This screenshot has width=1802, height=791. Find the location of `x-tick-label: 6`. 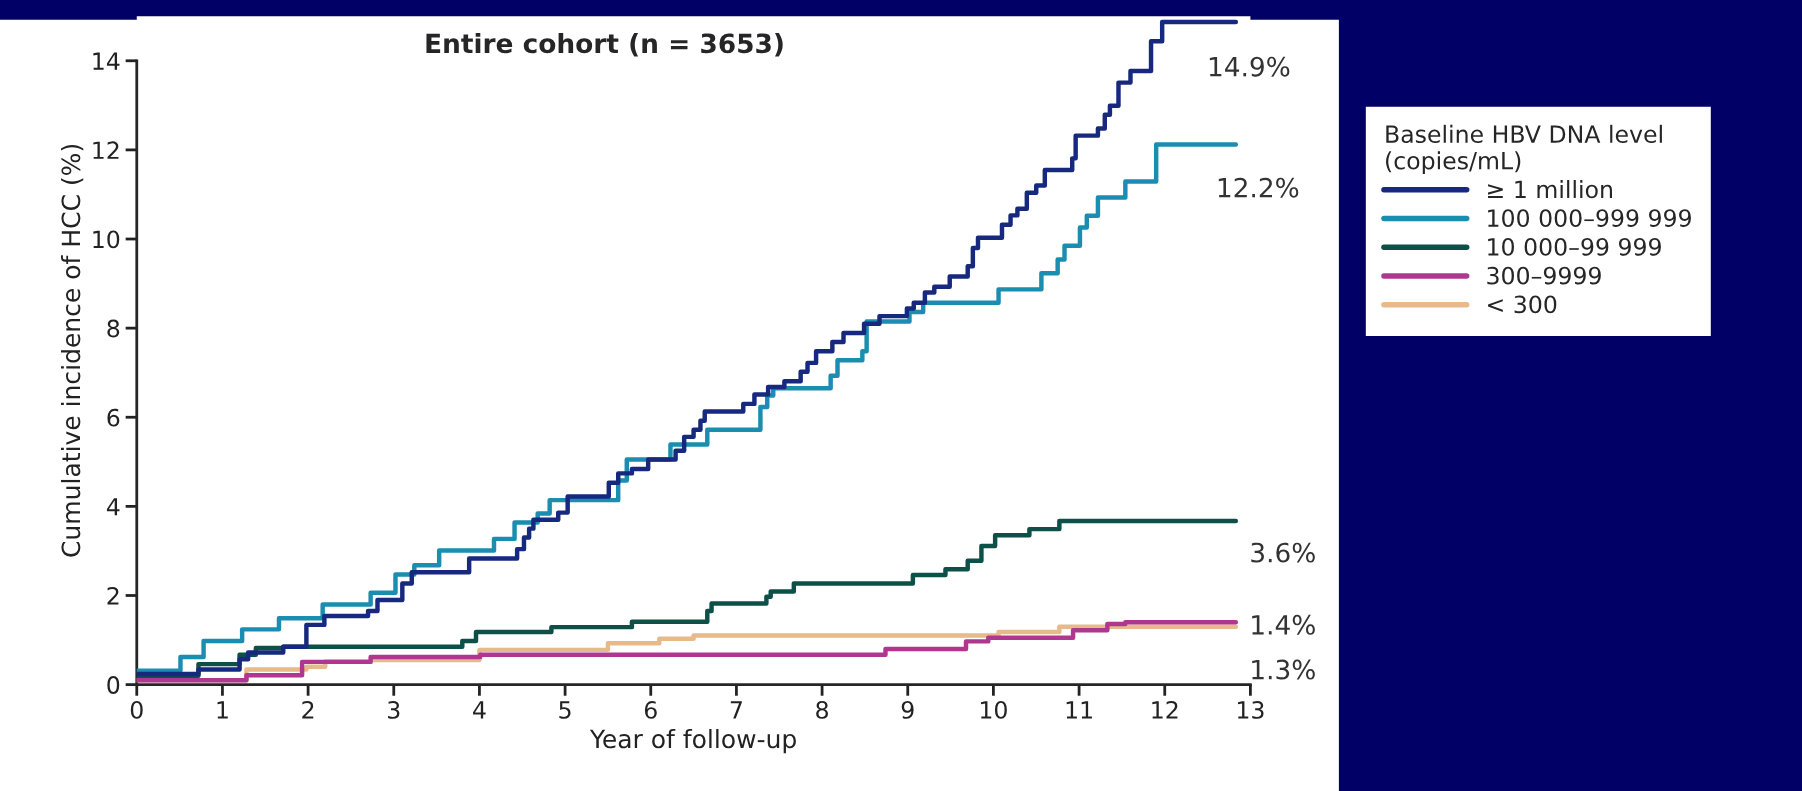

x-tick-label: 6 is located at coordinates (650, 710).